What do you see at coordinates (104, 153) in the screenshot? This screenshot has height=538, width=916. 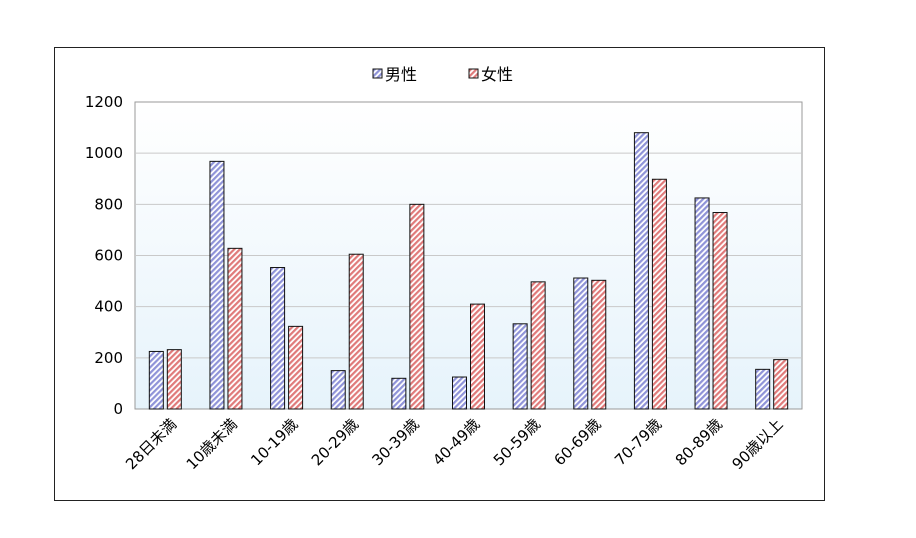 I see `y-tick-label: 1000` at bounding box center [104, 153].